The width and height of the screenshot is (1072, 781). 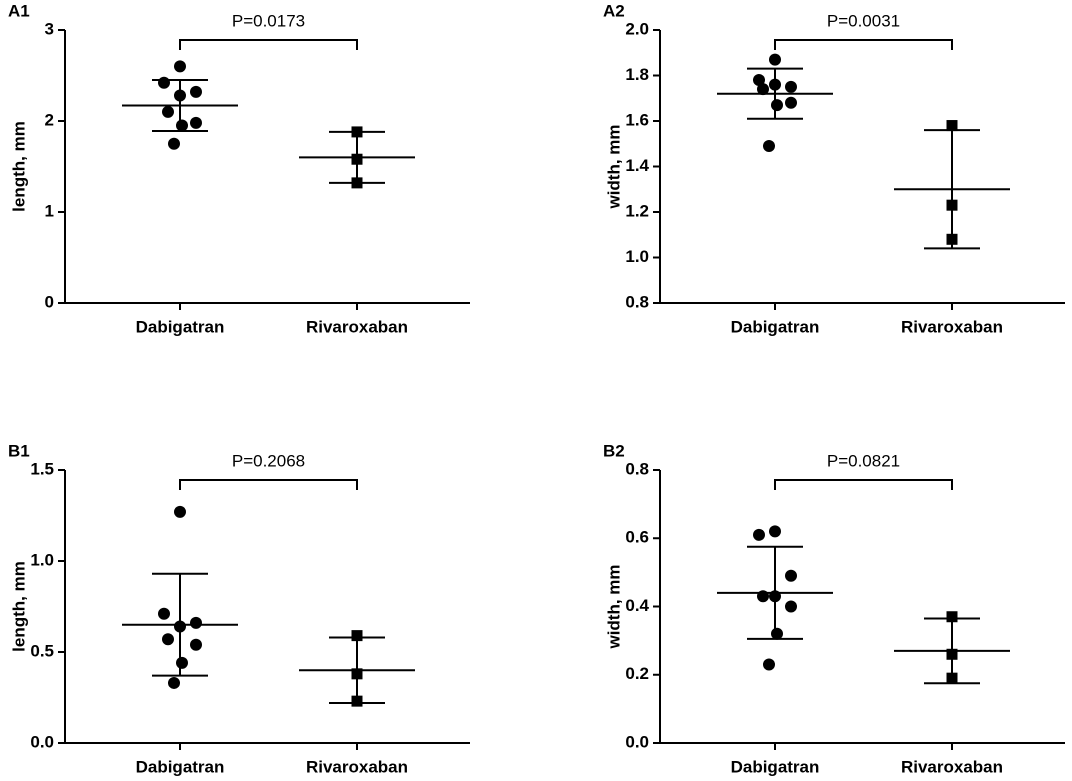 What do you see at coordinates (637, 165) in the screenshot?
I see `y-tick-label: 1.4` at bounding box center [637, 165].